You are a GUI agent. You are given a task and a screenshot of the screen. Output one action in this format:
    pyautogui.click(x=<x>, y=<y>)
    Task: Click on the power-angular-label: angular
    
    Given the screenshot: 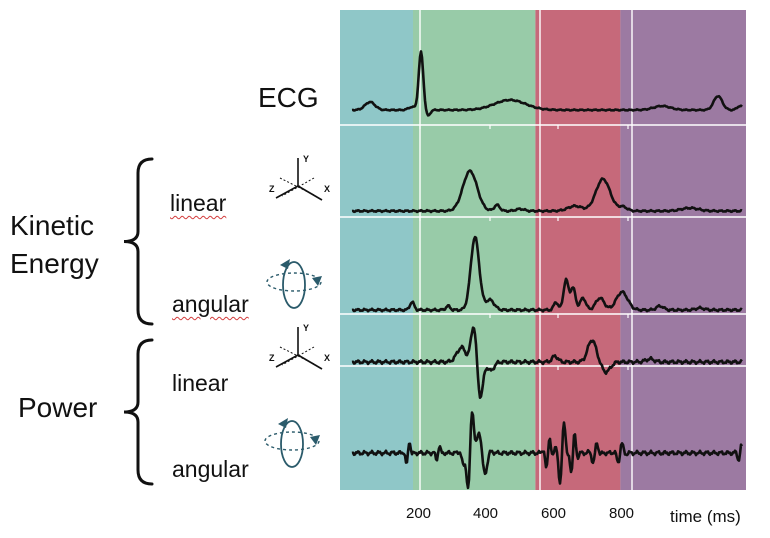 What is the action you would take?
    pyautogui.click(x=210, y=469)
    